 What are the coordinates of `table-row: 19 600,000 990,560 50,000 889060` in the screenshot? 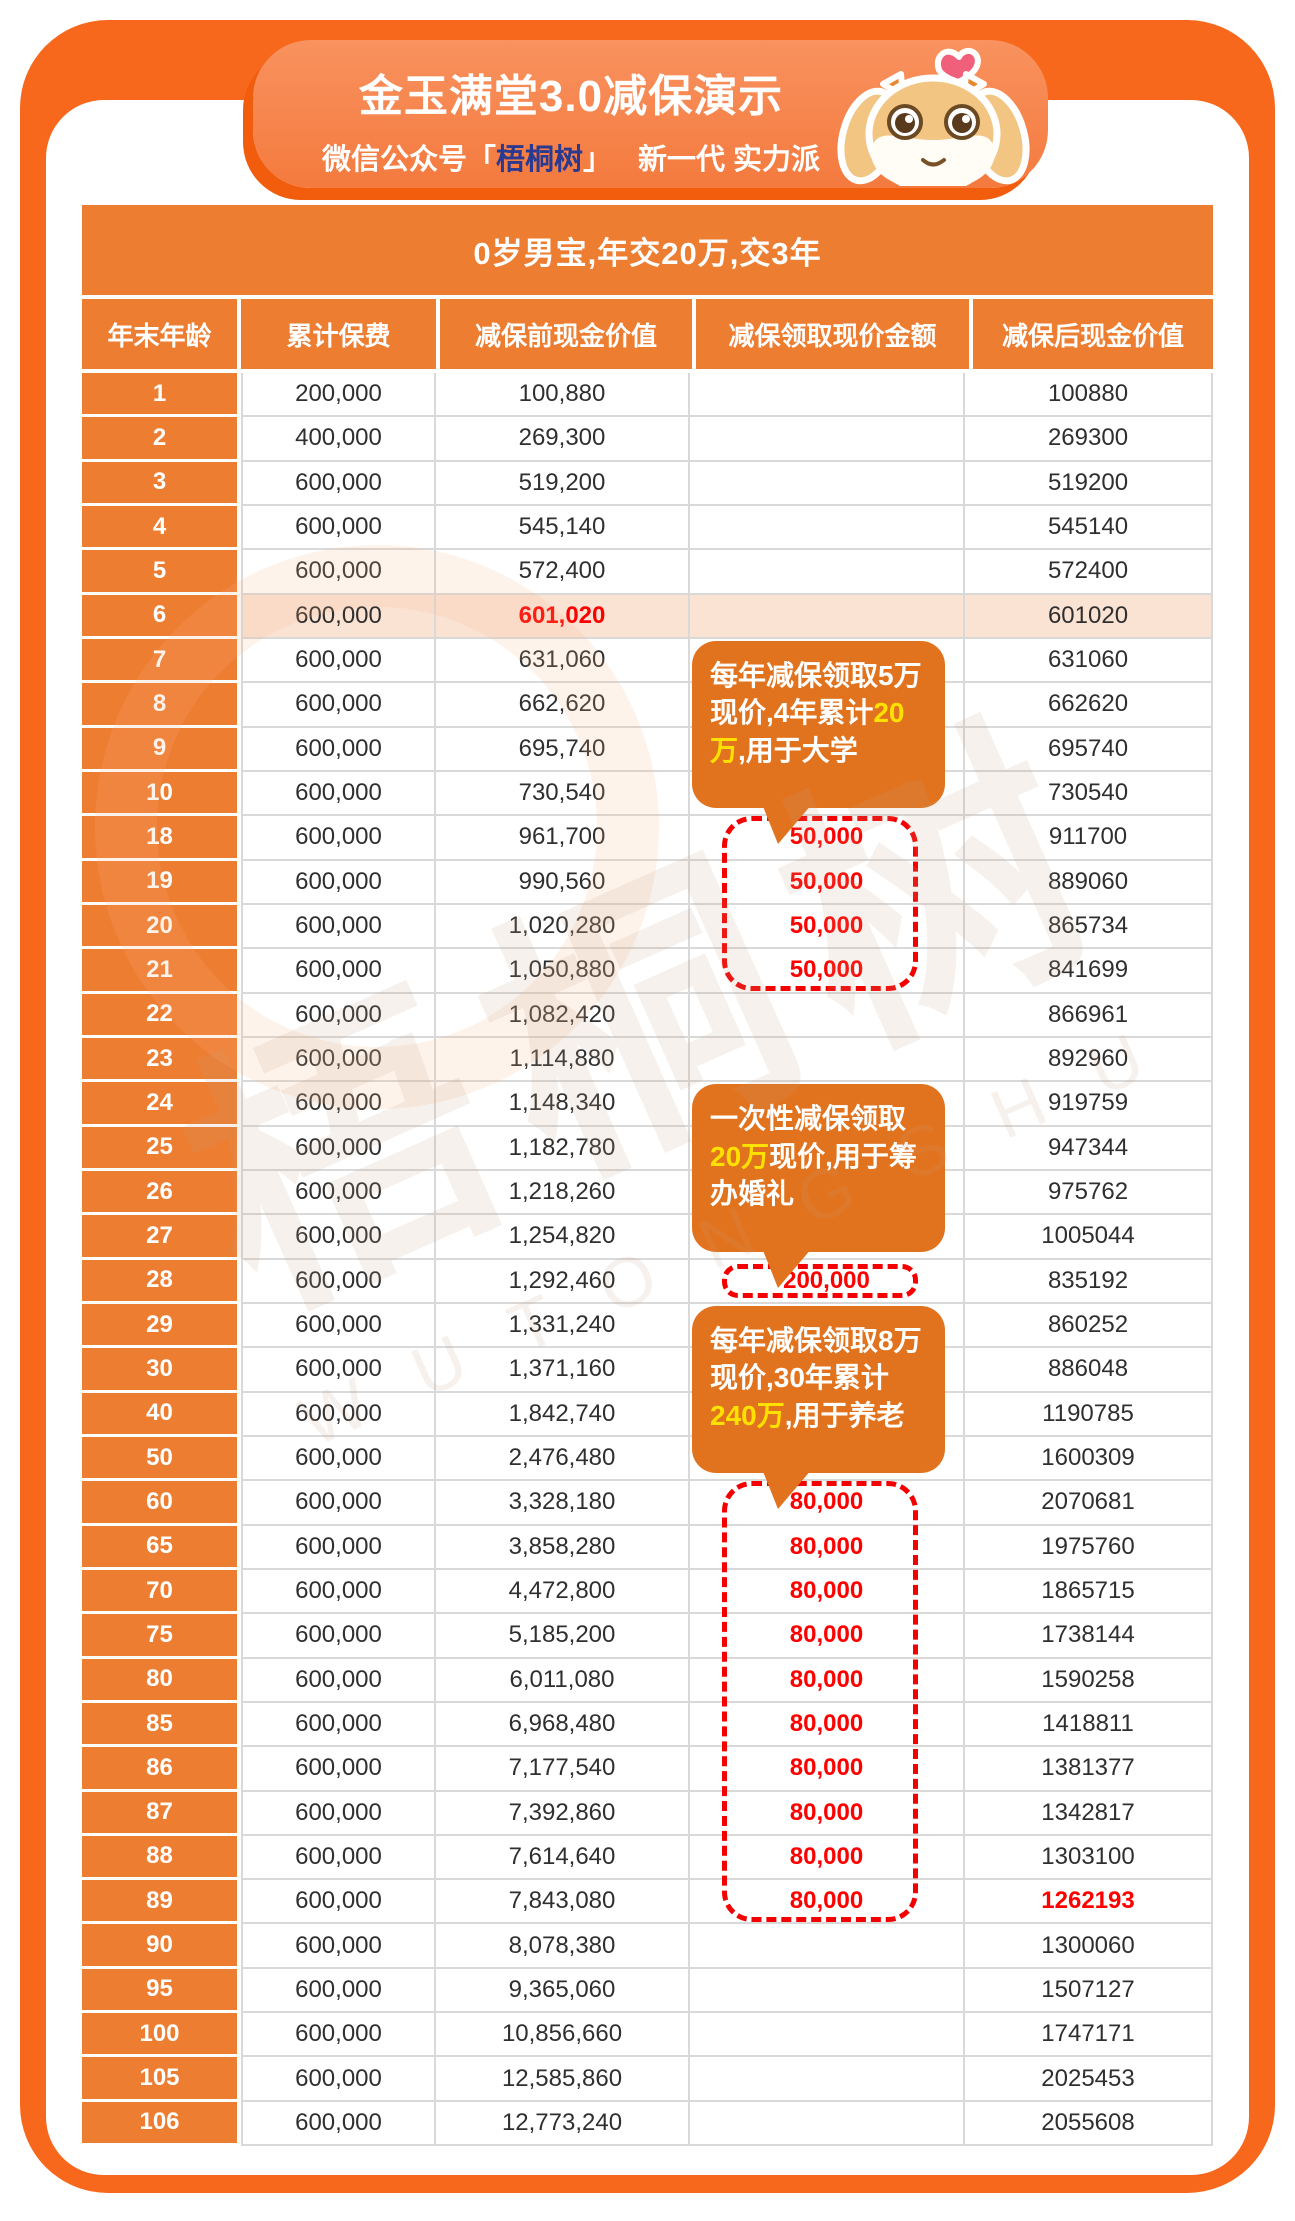 It's located at (647, 882).